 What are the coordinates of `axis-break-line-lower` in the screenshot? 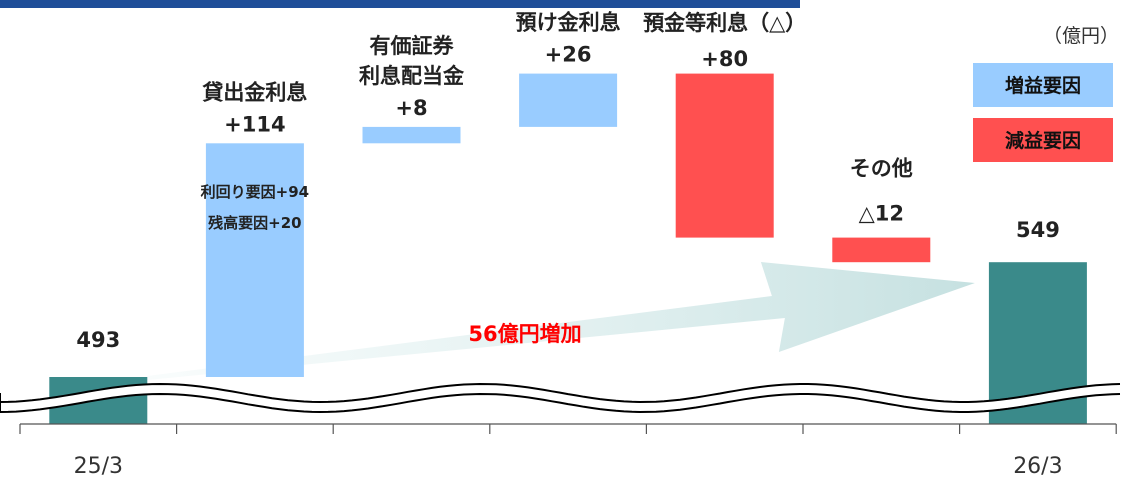 It's located at (560, 403).